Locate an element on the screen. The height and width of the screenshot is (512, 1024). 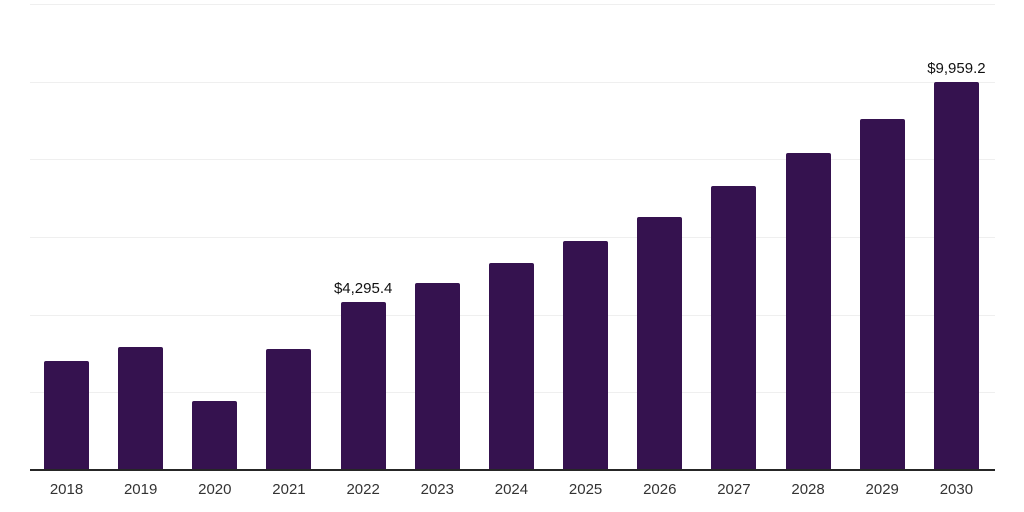
x-tick-2022: 2022 is located at coordinates (363, 489).